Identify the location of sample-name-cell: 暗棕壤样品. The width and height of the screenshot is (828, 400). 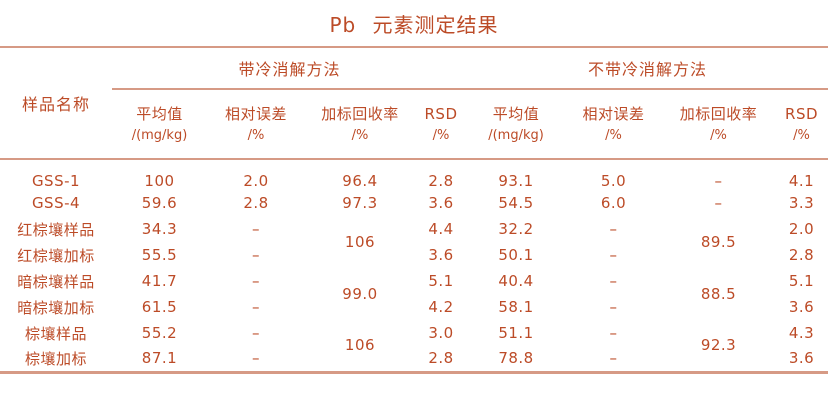
(56, 281).